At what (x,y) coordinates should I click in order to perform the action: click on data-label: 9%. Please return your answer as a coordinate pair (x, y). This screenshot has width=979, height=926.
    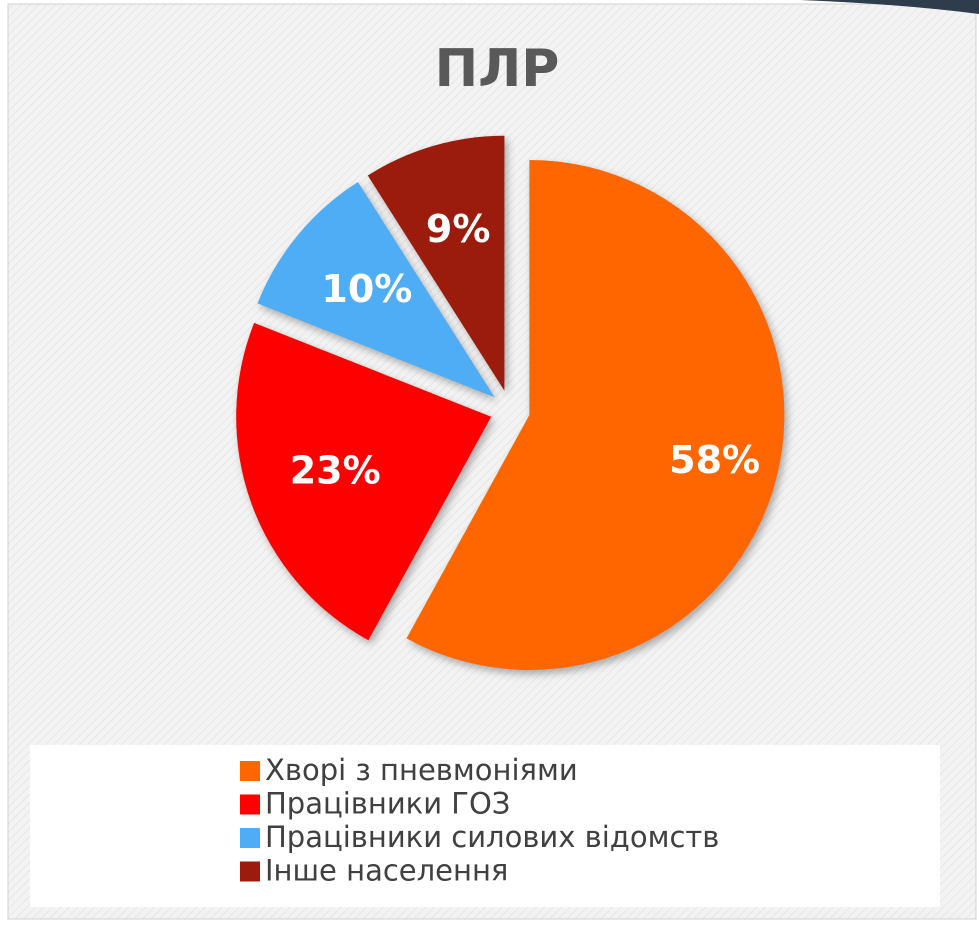
    Looking at the image, I should click on (458, 229).